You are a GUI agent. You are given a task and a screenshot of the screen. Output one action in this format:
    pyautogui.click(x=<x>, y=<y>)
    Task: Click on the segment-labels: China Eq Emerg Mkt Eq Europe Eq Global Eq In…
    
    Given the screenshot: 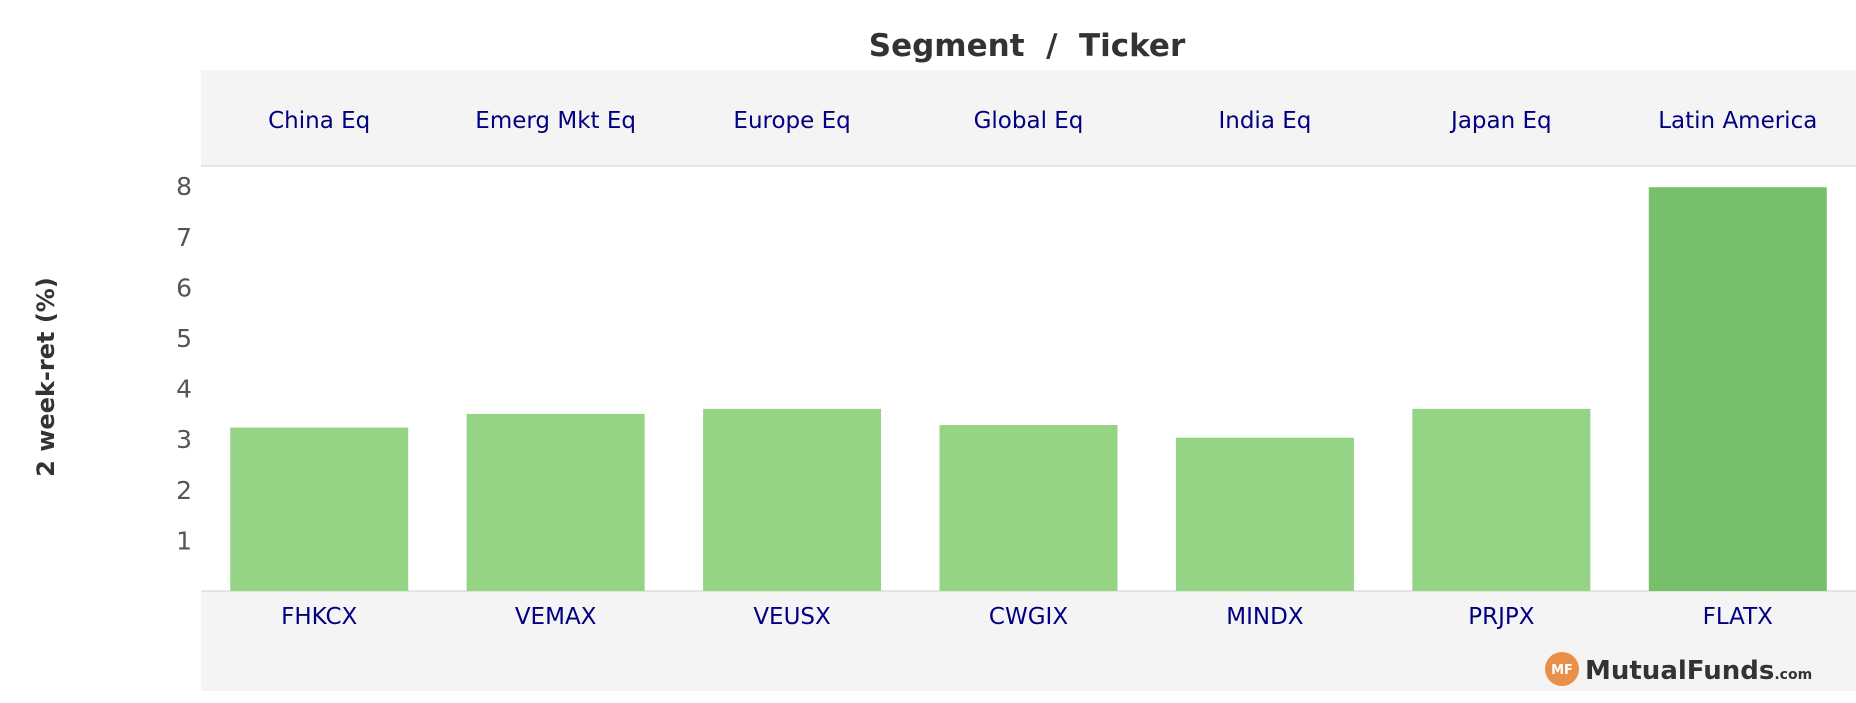 What is the action you would take?
    pyautogui.click(x=1042, y=121)
    